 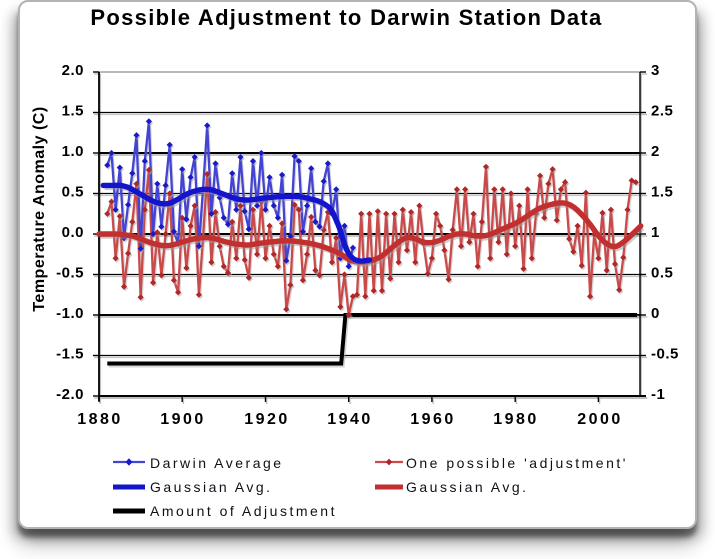 I want to click on svg-text: 2.5, so click(x=662, y=110).